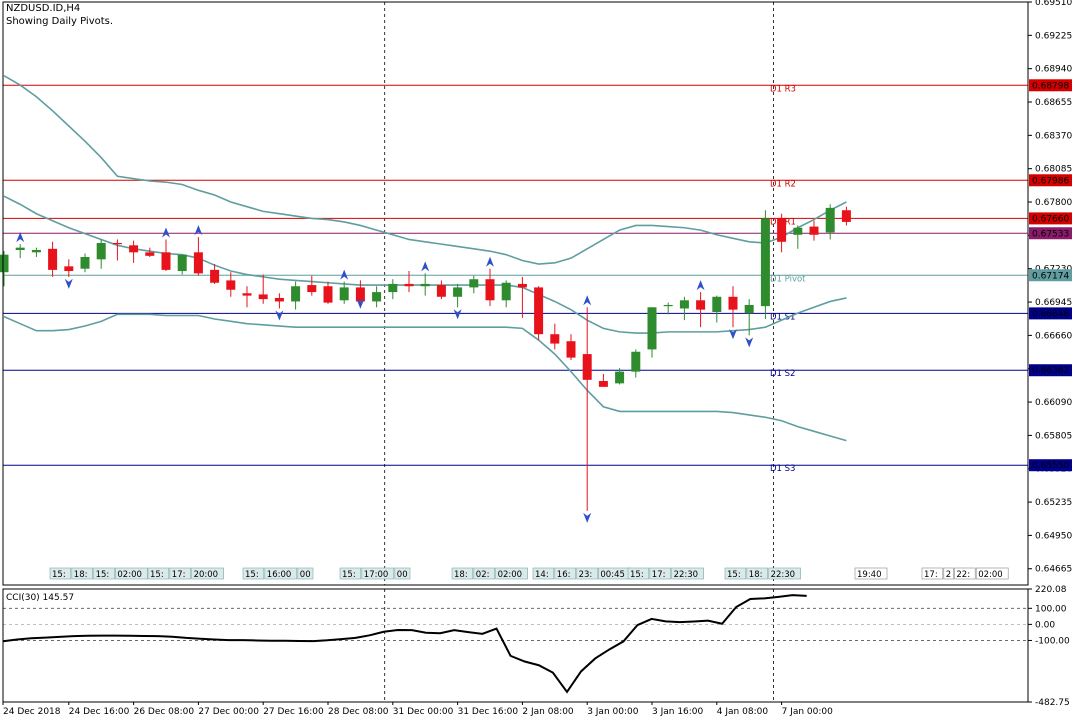 This screenshot has height=720, width=1080. I want to click on time-axis-label: 24 Dec 2018, so click(32, 712).